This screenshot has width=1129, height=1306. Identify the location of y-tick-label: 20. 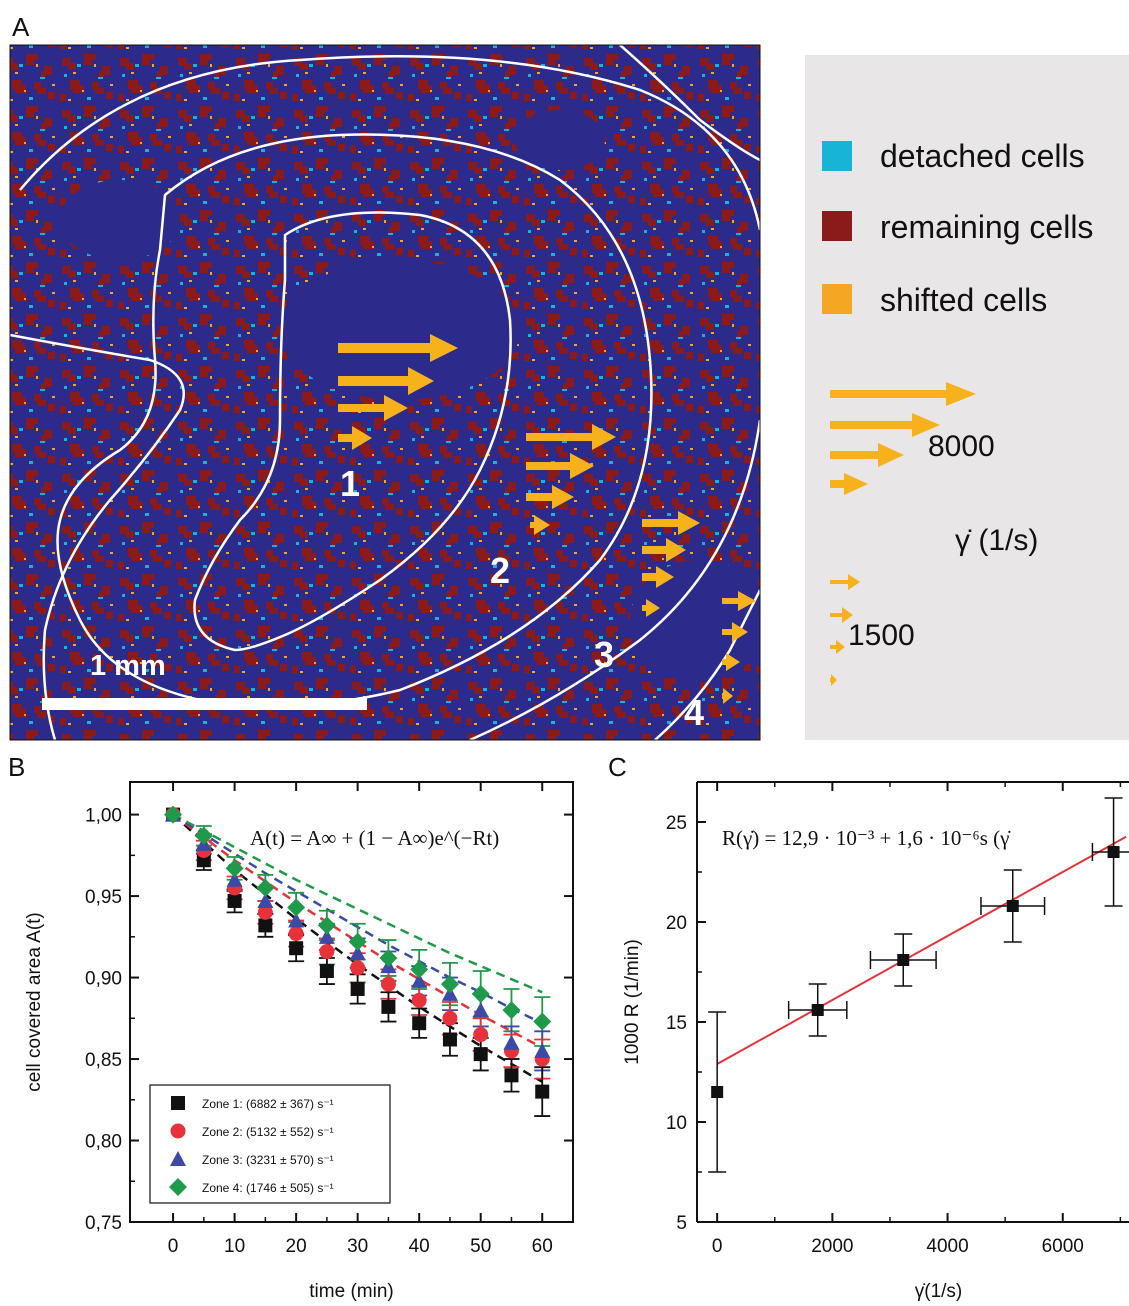
(676, 923).